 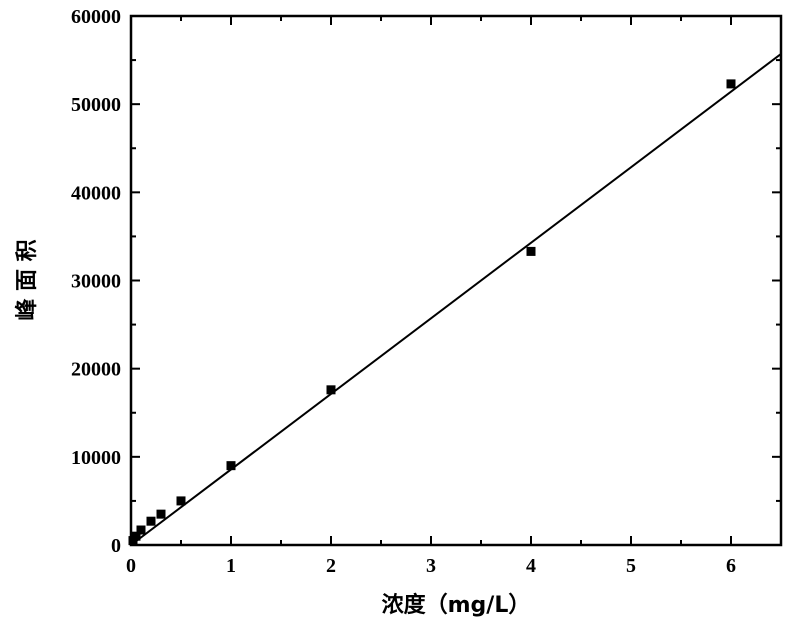 What do you see at coordinates (731, 566) in the screenshot?
I see `x-tick-label: 6` at bounding box center [731, 566].